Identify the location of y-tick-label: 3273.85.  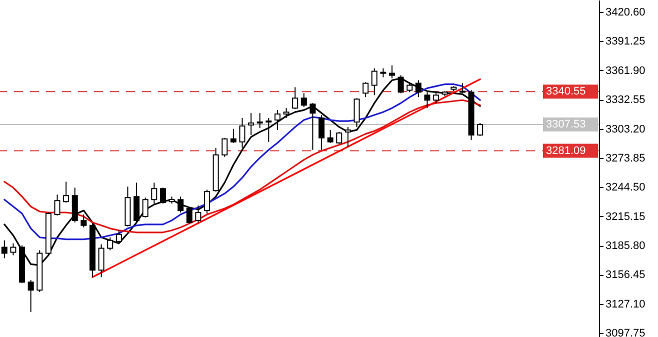
(626, 158).